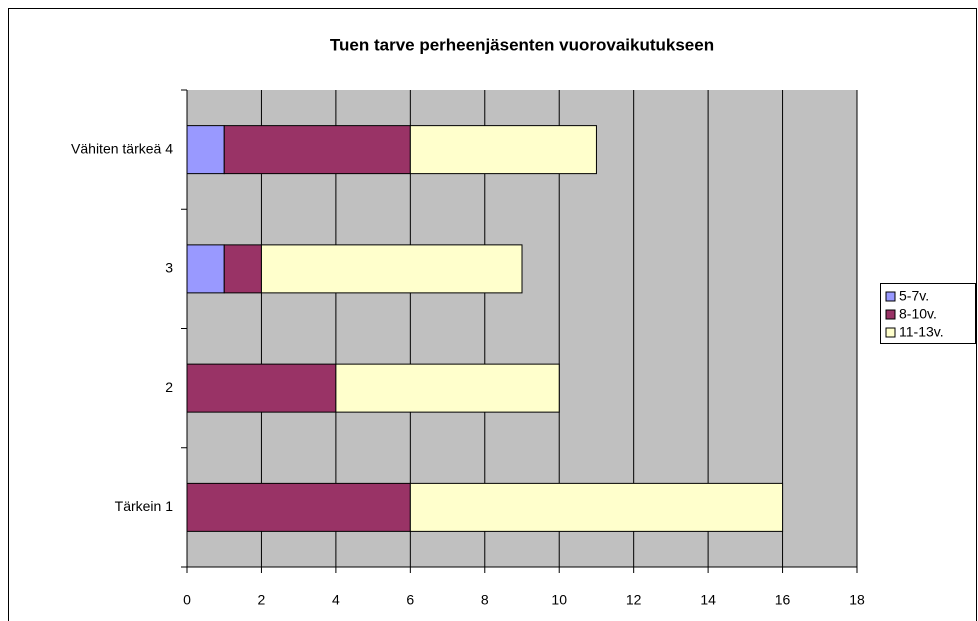 The height and width of the screenshot is (621, 978). What do you see at coordinates (410, 600) in the screenshot?
I see `x-tick-label: 6` at bounding box center [410, 600].